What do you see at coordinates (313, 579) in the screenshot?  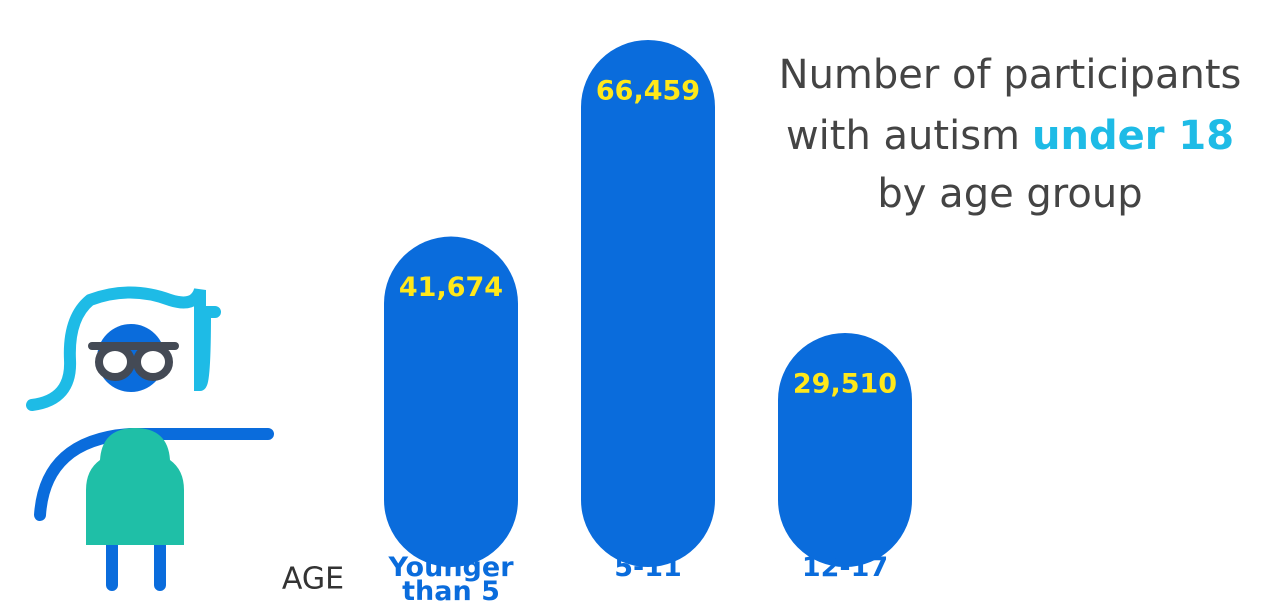 I see `x-axis-label: AGE` at bounding box center [313, 579].